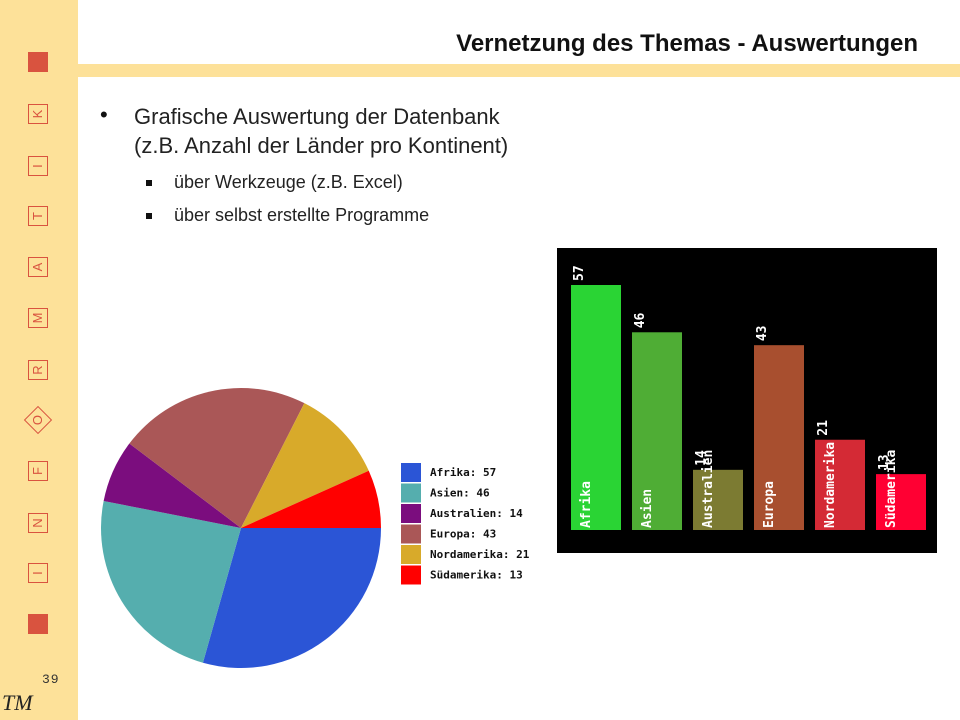 The image size is (960, 720). I want to click on bar-value-label: 43, so click(762, 334).